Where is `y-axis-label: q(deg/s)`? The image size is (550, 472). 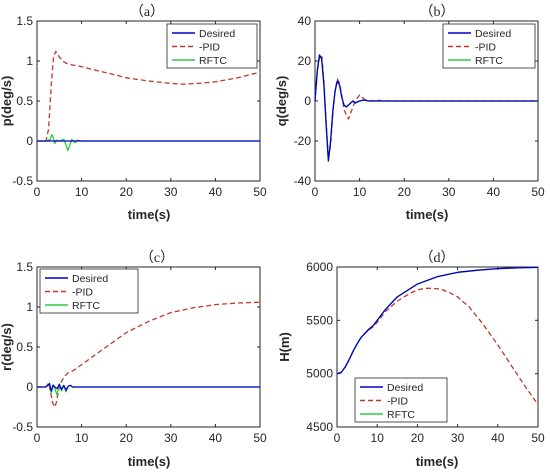
y-axis-label: q(deg/s) is located at coordinates (281, 101).